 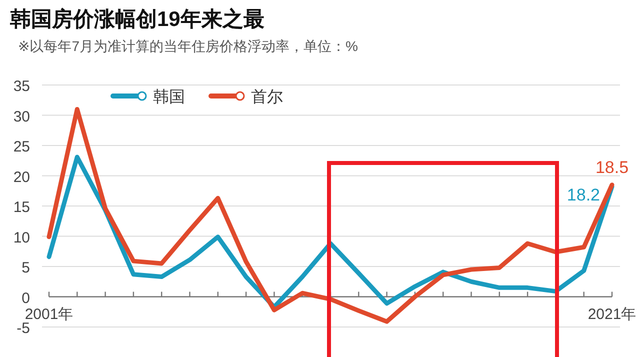 What do you see at coordinates (21, 147) in the screenshot?
I see `y-tick-label: 25` at bounding box center [21, 147].